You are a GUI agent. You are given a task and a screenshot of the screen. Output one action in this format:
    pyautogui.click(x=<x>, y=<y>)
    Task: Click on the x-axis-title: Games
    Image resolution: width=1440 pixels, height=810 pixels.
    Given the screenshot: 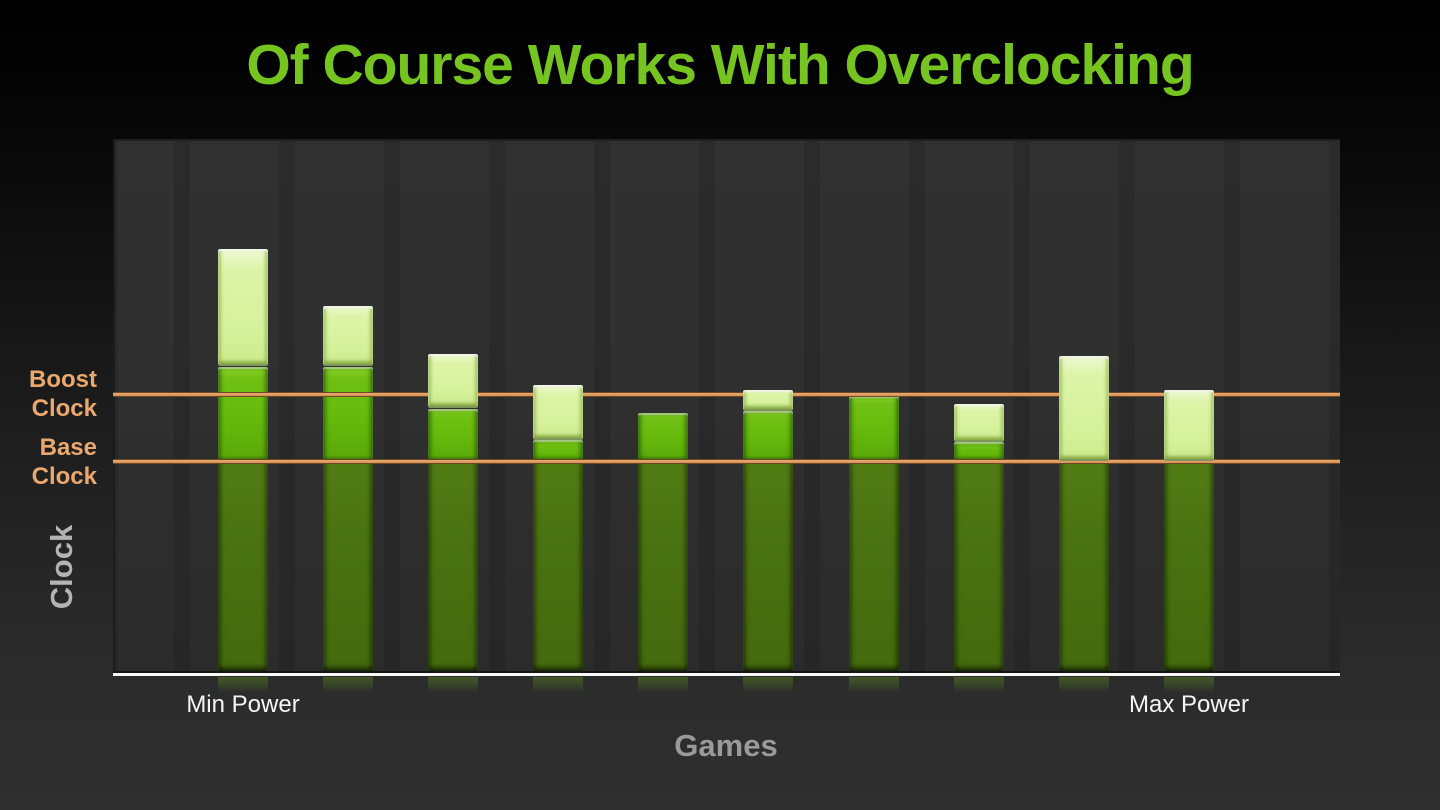 What is the action you would take?
    pyautogui.click(x=726, y=745)
    